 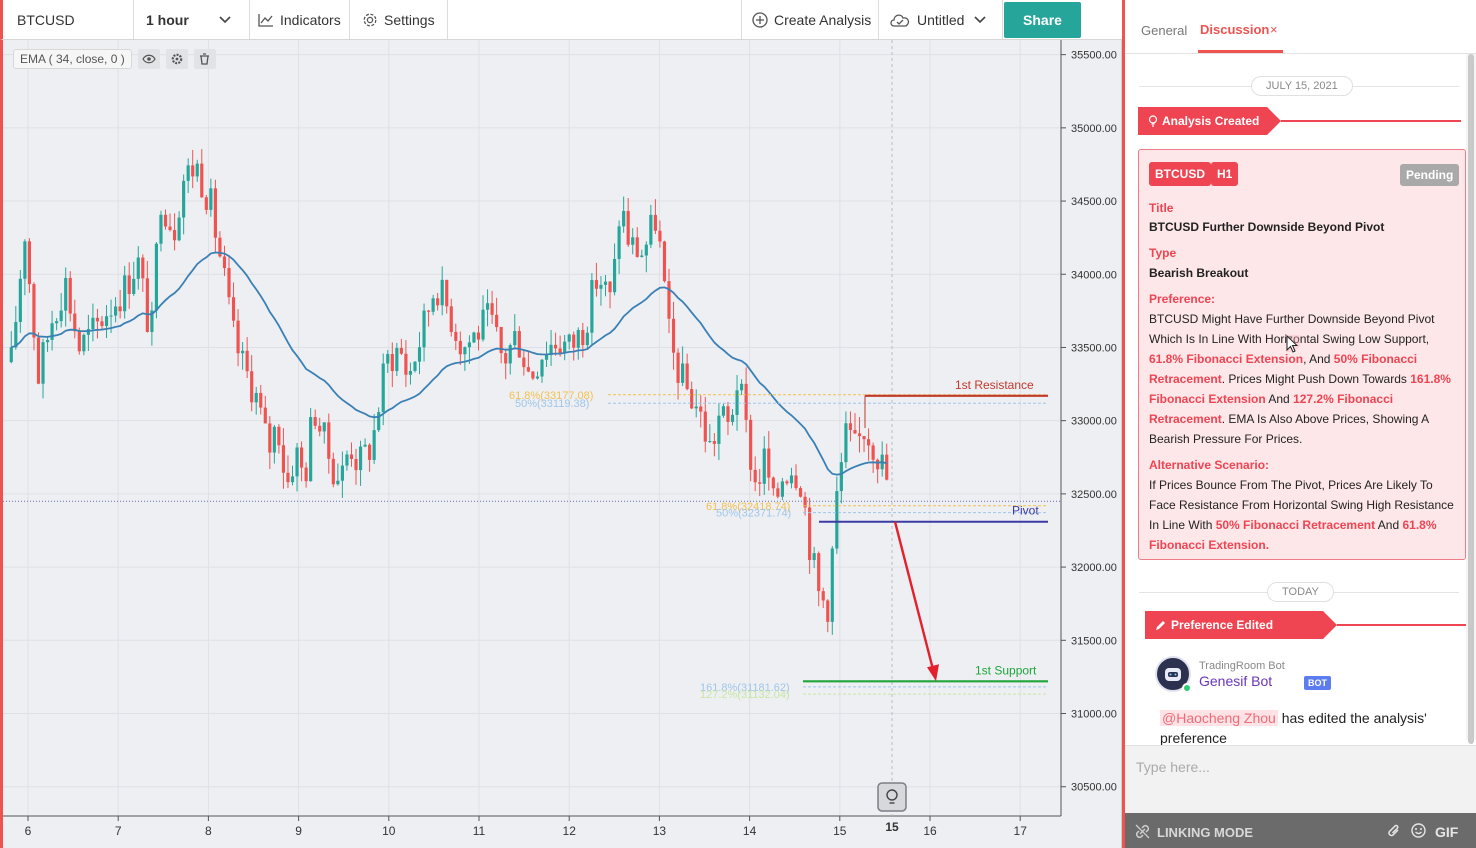 I want to click on price-axis-label: 30500.00, so click(x=1094, y=788).